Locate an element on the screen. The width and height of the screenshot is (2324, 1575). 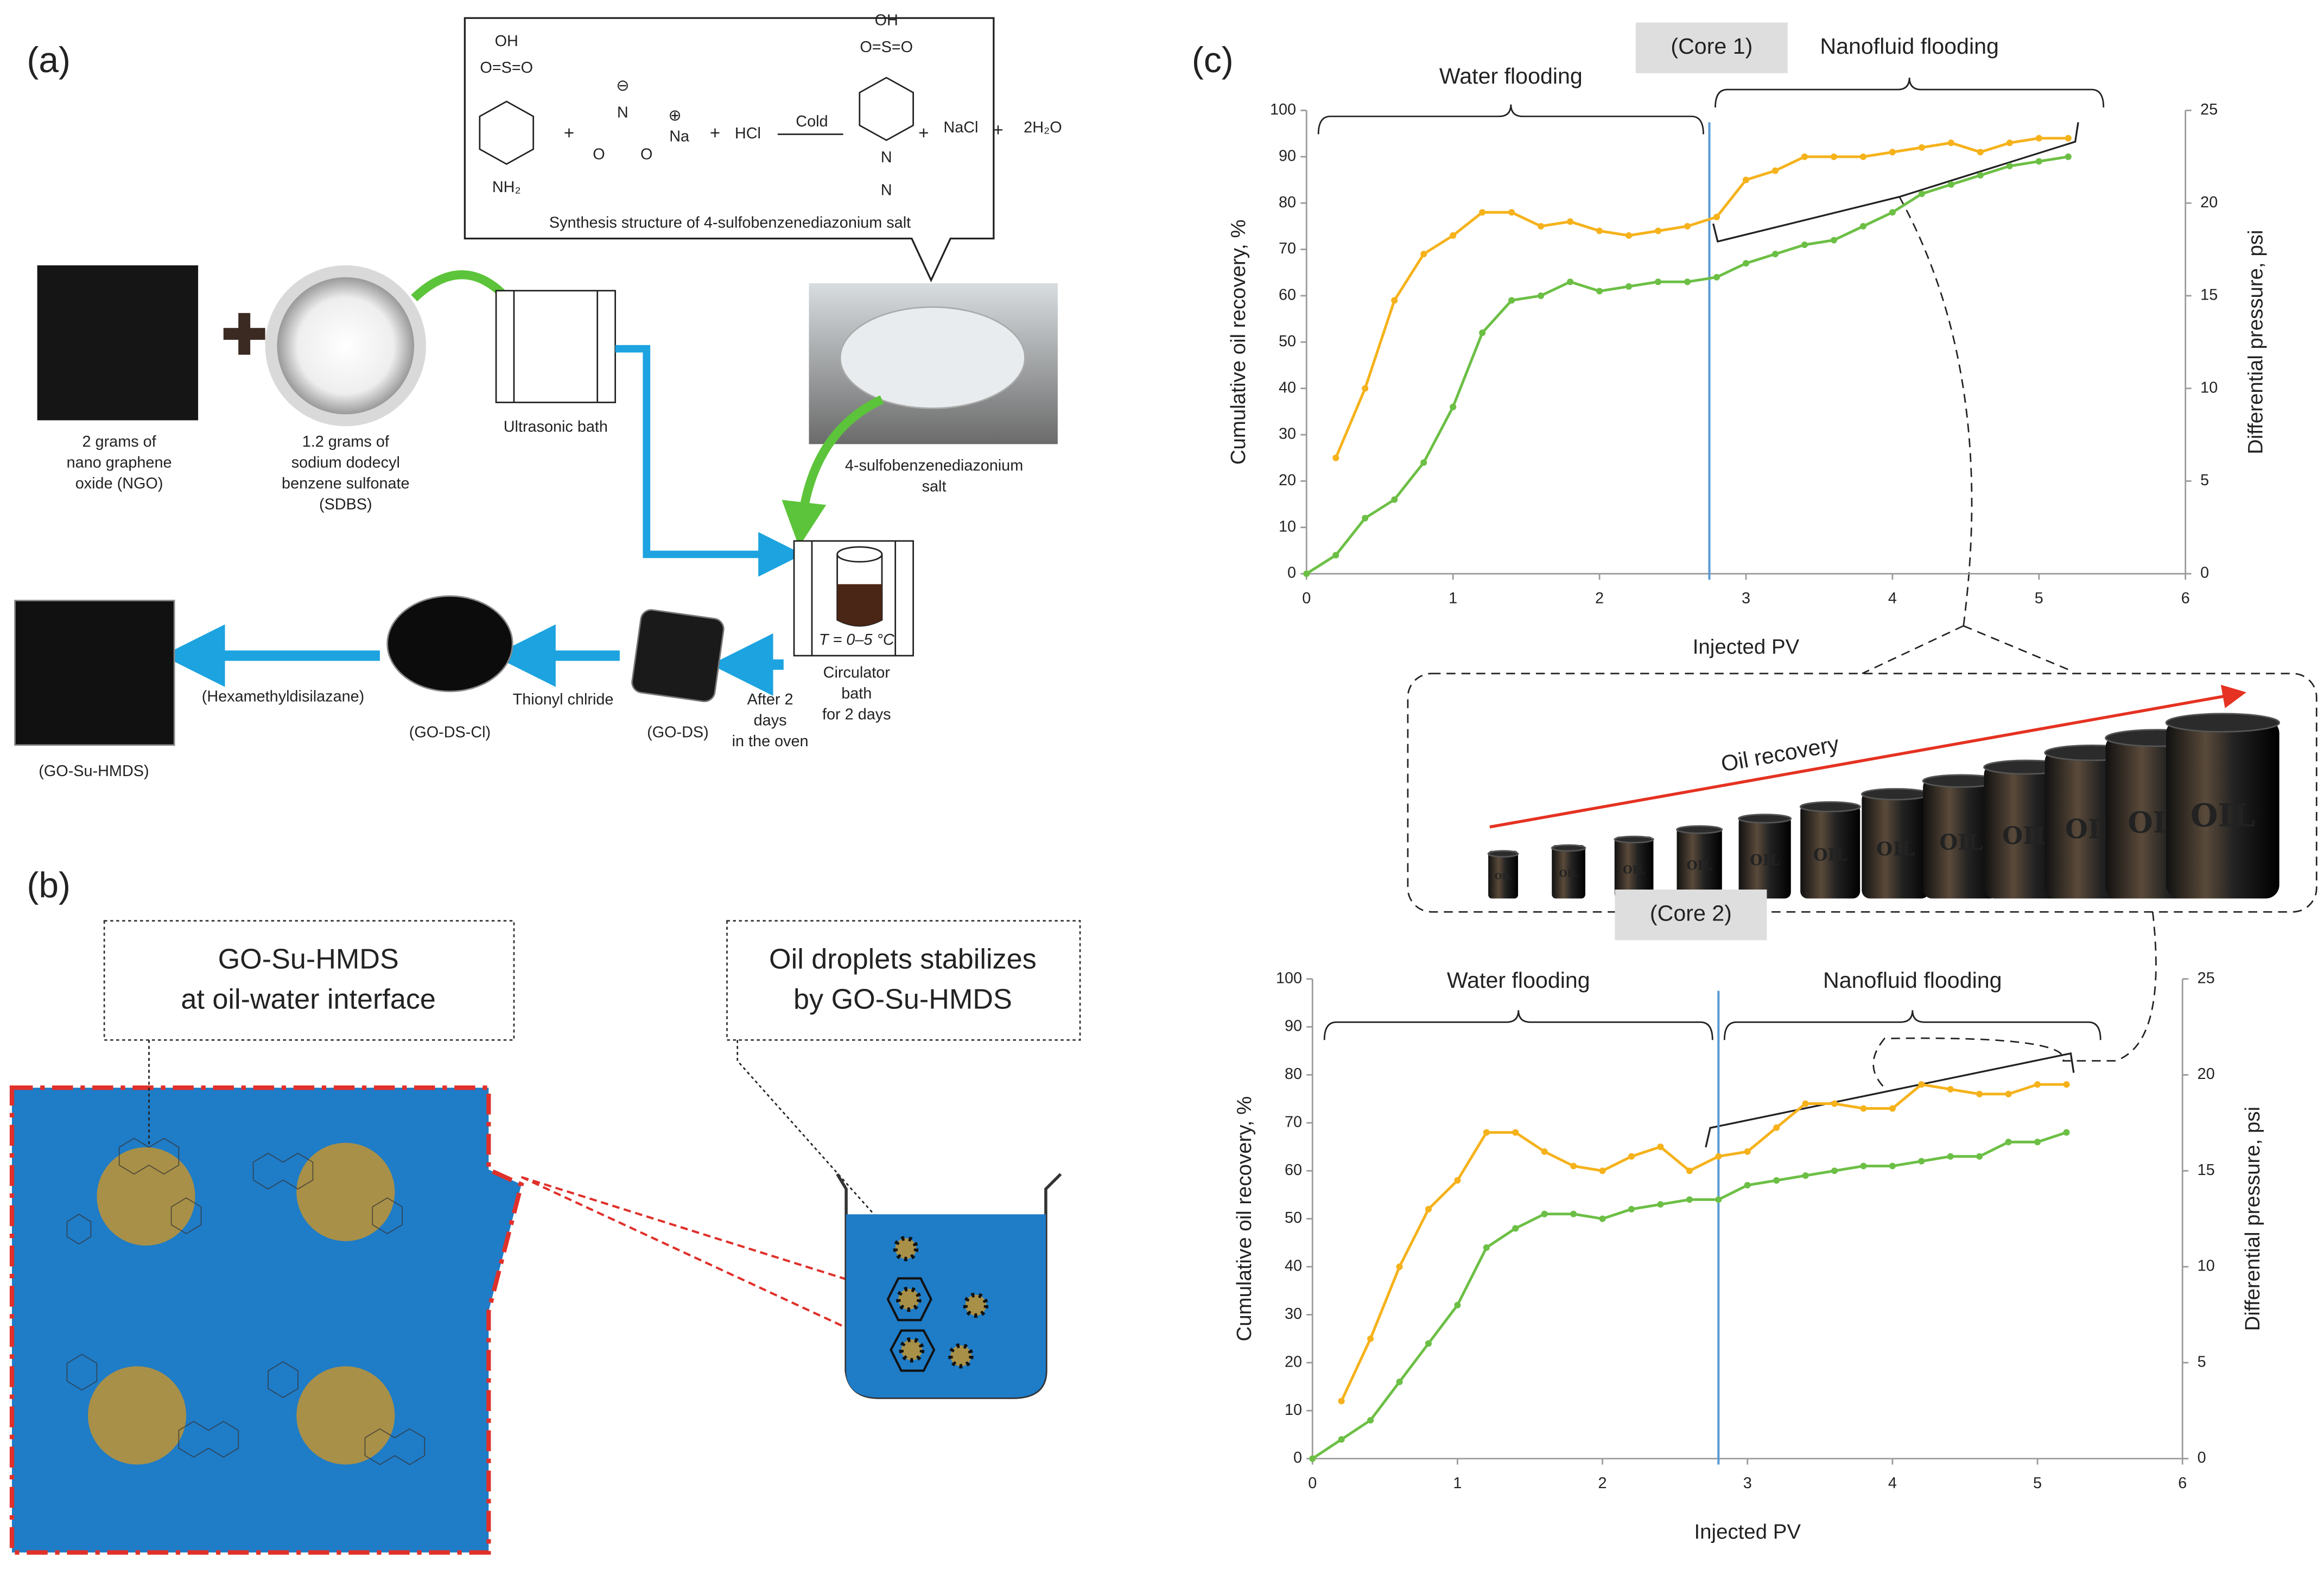
chem-text: ⊕ is located at coordinates (674, 116).